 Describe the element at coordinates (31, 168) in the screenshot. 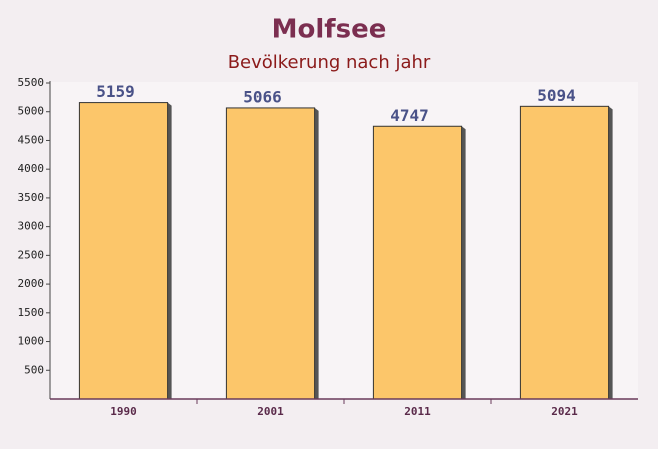

I see `y-tick-label: 4000` at that location.